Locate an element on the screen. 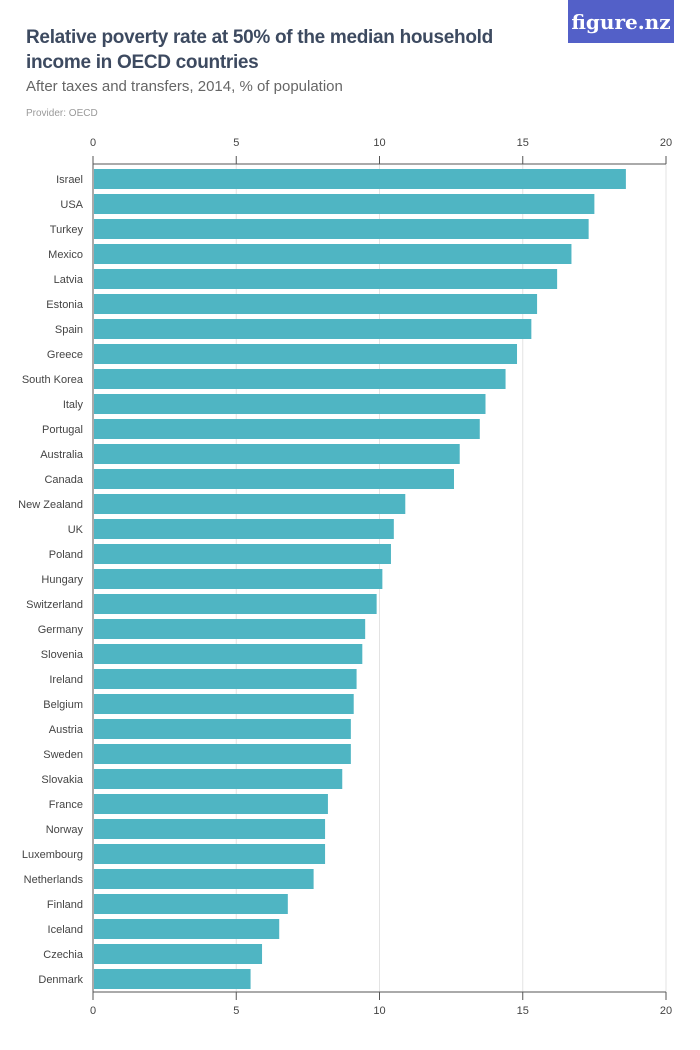 The width and height of the screenshot is (700, 1050). y-category-label: Israel is located at coordinates (69, 180).